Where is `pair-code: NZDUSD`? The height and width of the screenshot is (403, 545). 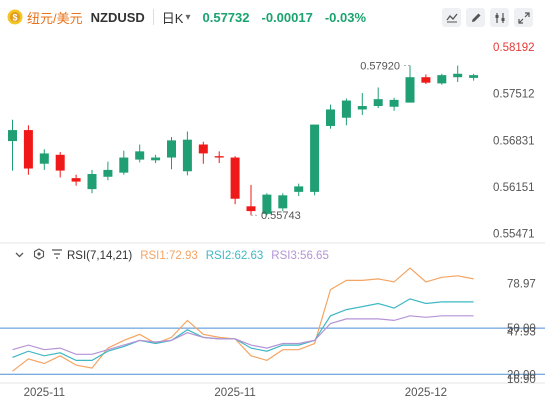
pair-code: NZDUSD is located at coordinates (117, 17).